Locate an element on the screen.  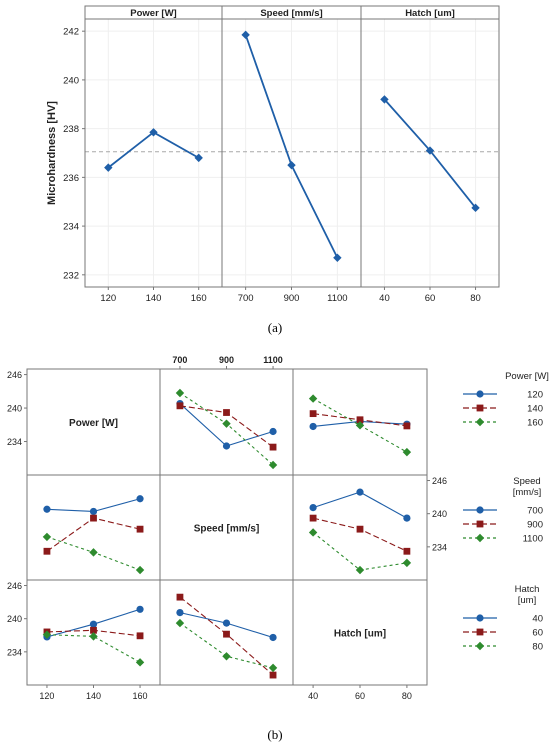
legend-entry-label: 80 is located at coordinates (537, 647).